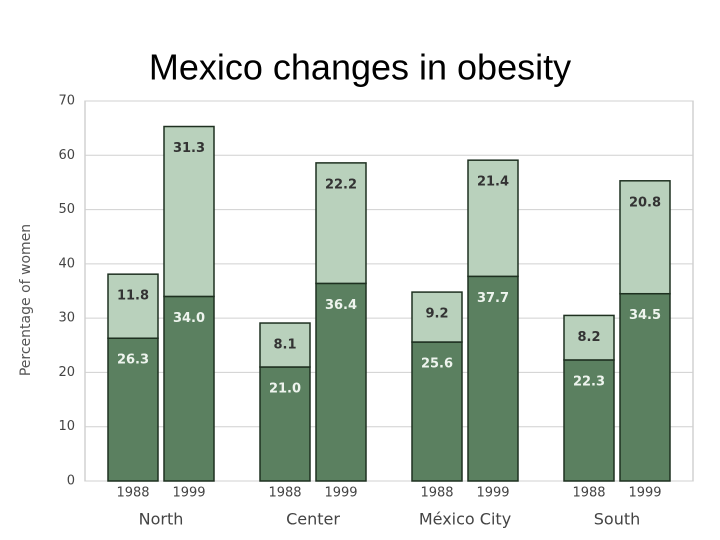 Image resolution: width=720 pixels, height=540 pixels. What do you see at coordinates (66, 318) in the screenshot?
I see `y-tick-label: 30` at bounding box center [66, 318].